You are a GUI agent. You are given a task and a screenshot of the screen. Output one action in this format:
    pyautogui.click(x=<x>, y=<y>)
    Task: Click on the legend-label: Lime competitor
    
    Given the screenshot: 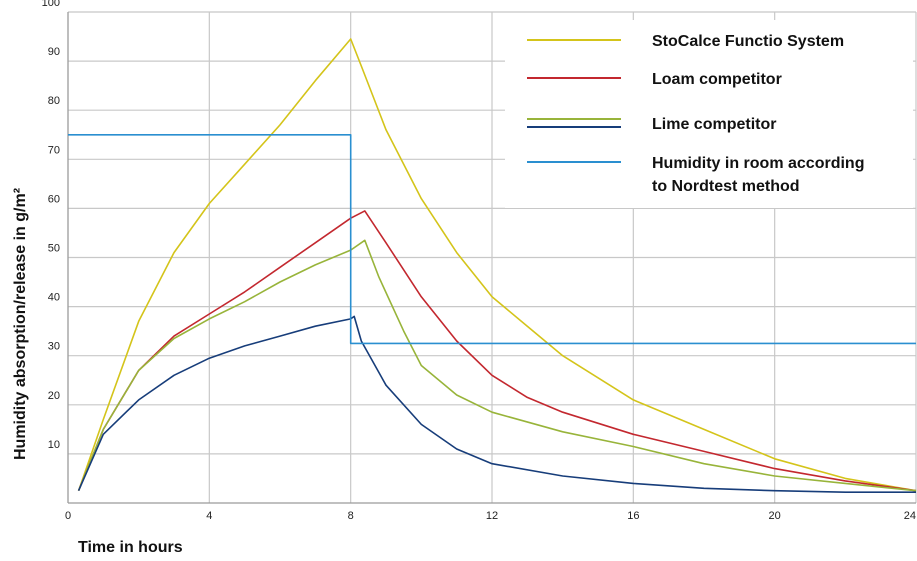 What is the action you would take?
    pyautogui.click(x=714, y=124)
    